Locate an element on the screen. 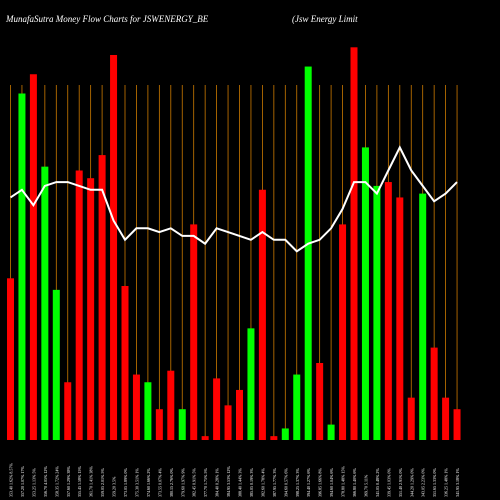 Image resolution: width=500 pixels, height=500 pixels. x-tick-label: 384.95 3.53% 12% is located at coordinates (228, 481).